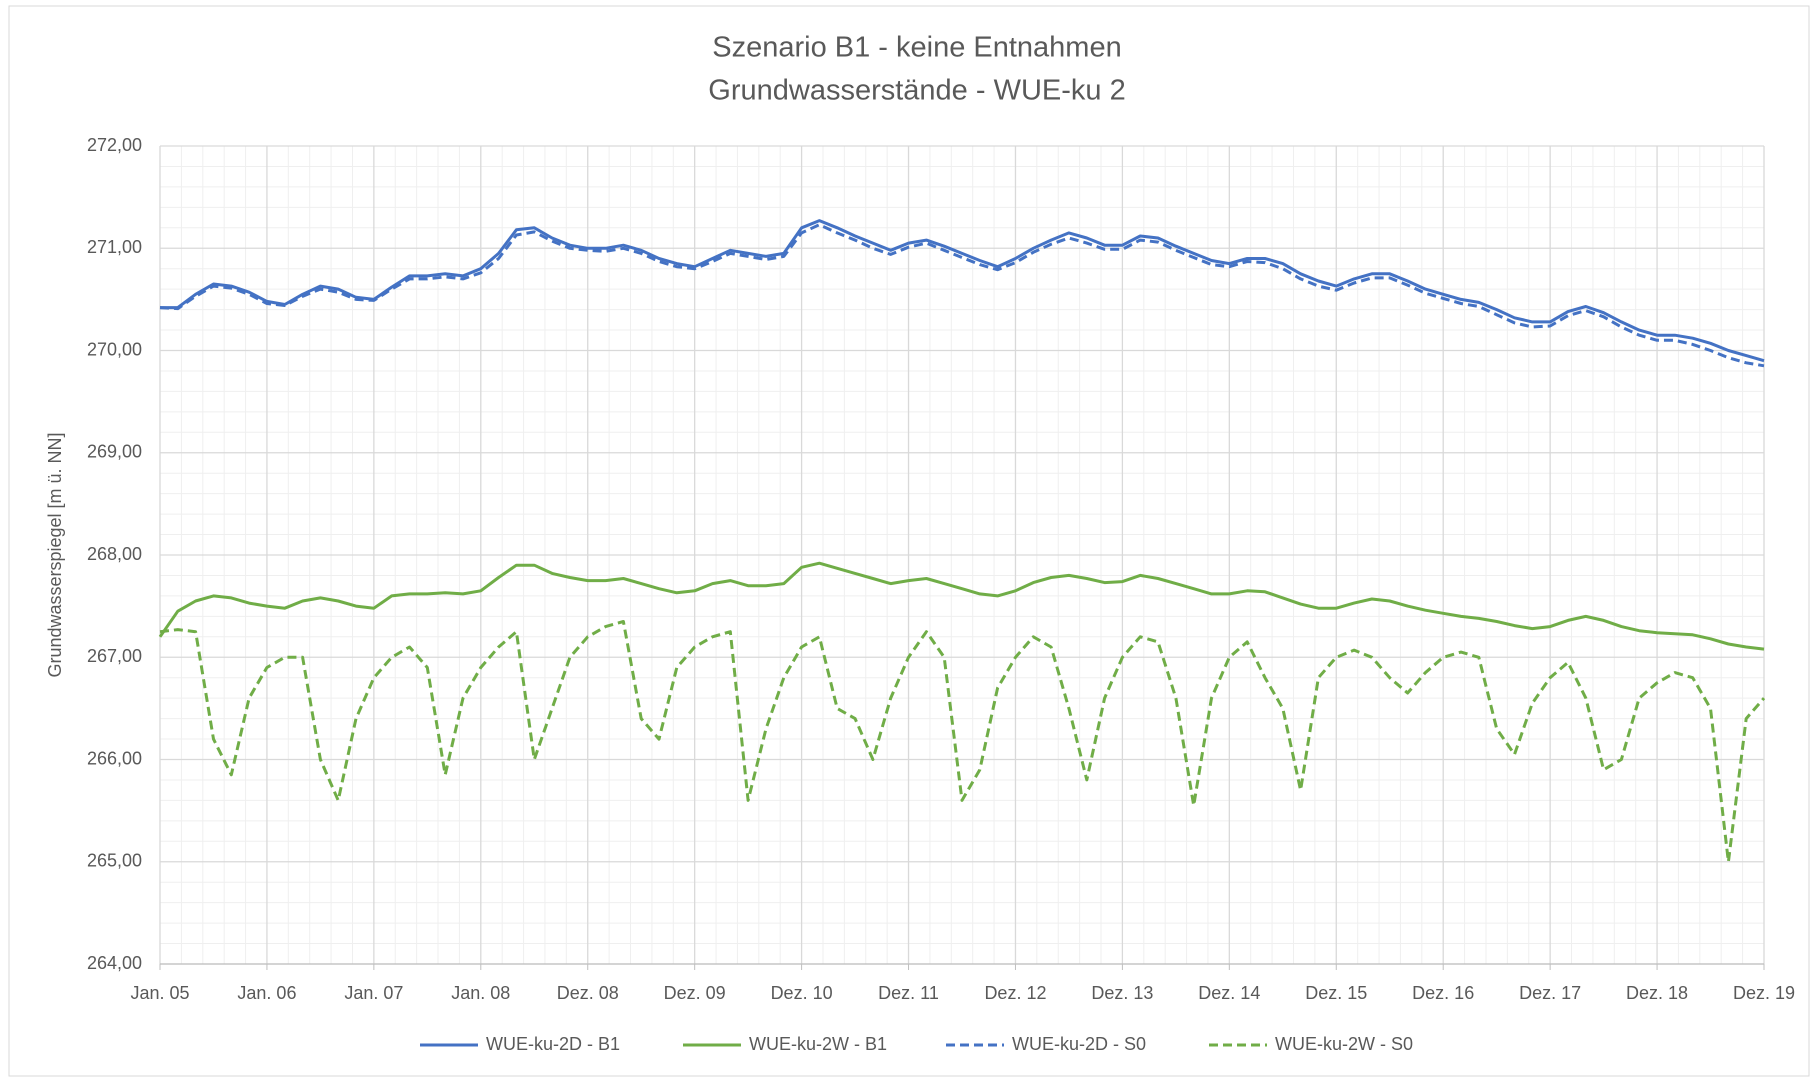 This screenshot has width=1818, height=1077. I want to click on x-tick-label: Jan. 08, so click(480, 993).